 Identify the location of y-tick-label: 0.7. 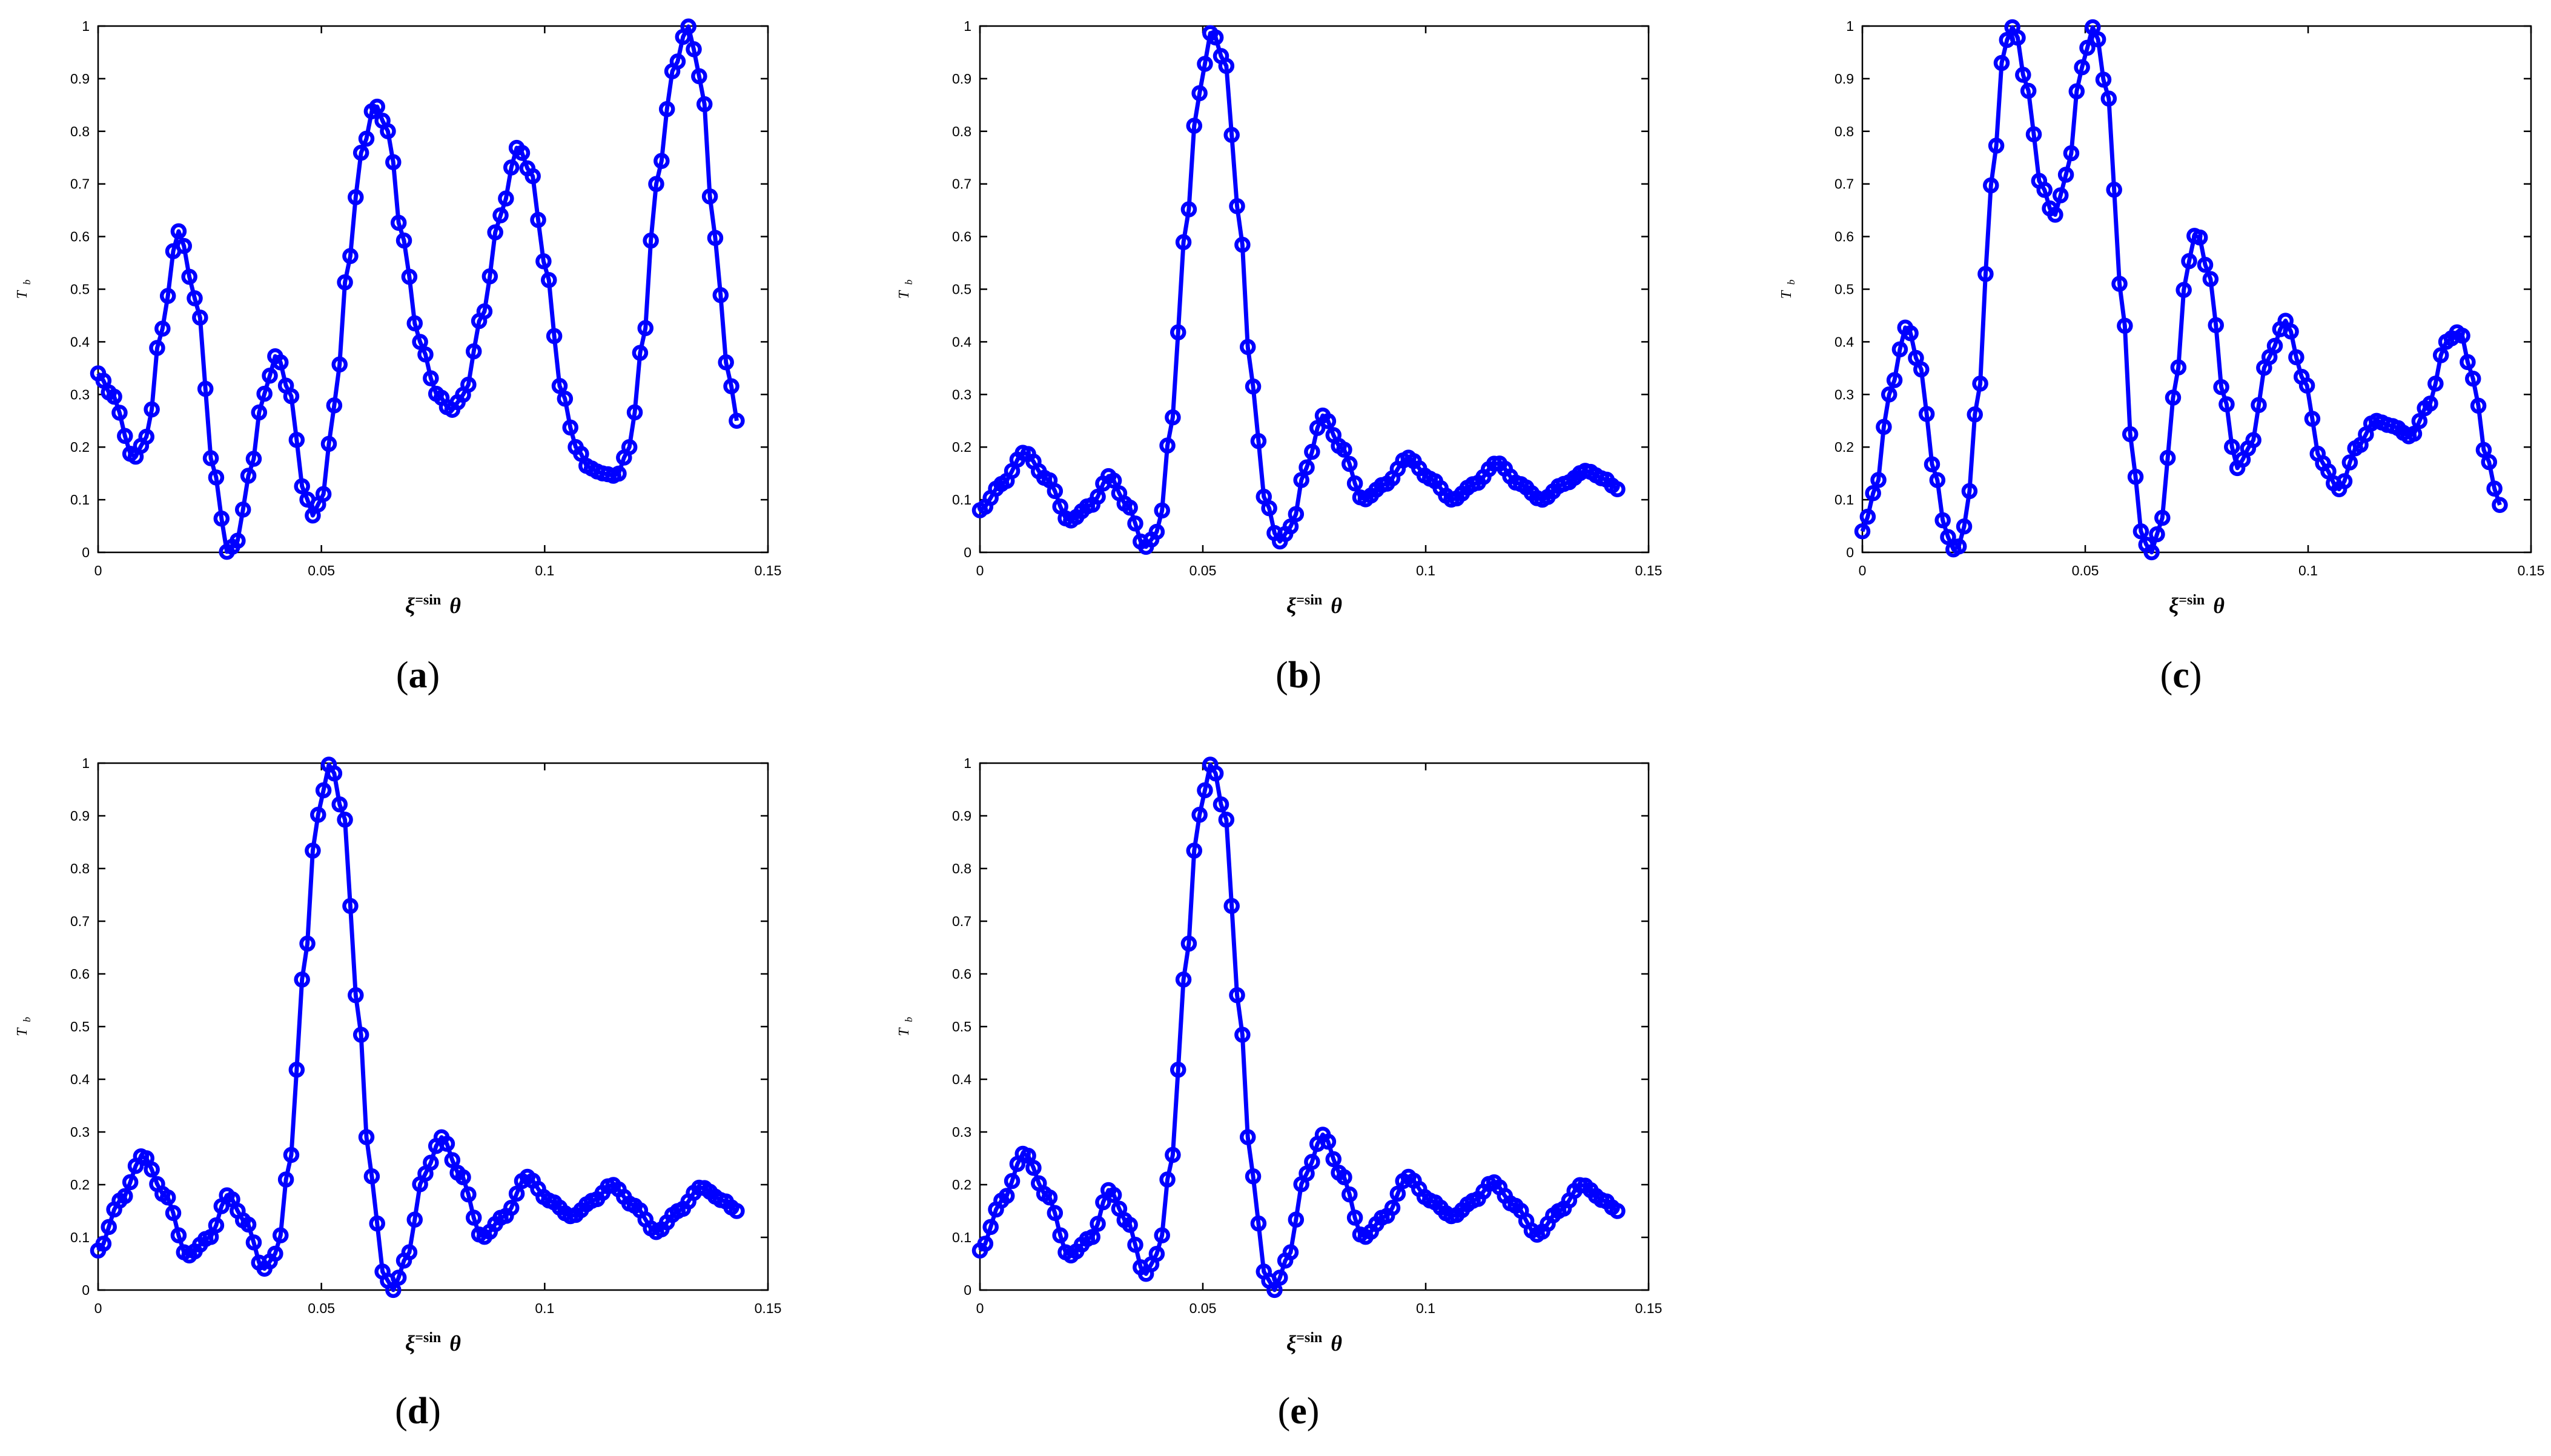
(80, 921).